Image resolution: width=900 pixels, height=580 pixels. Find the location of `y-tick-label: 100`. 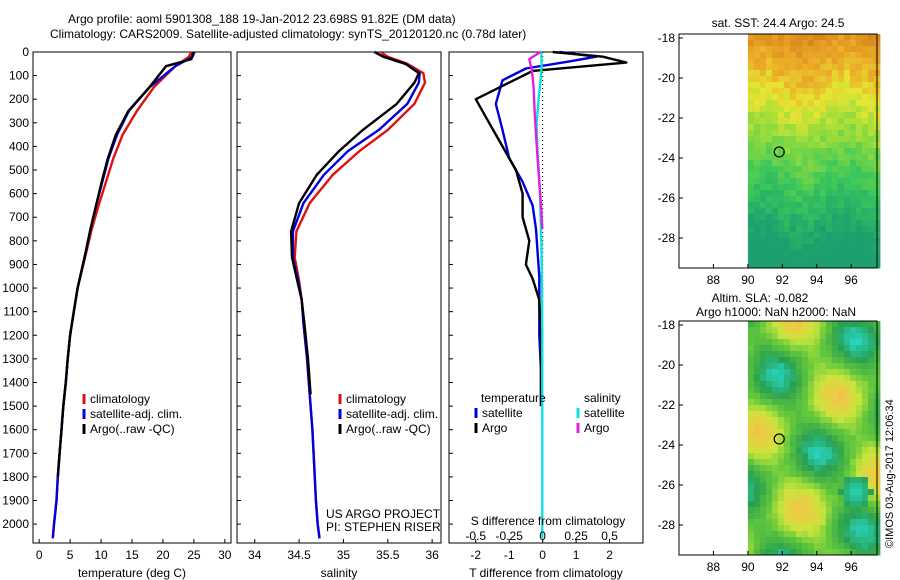

y-tick-label: 100 is located at coordinates (19, 76).